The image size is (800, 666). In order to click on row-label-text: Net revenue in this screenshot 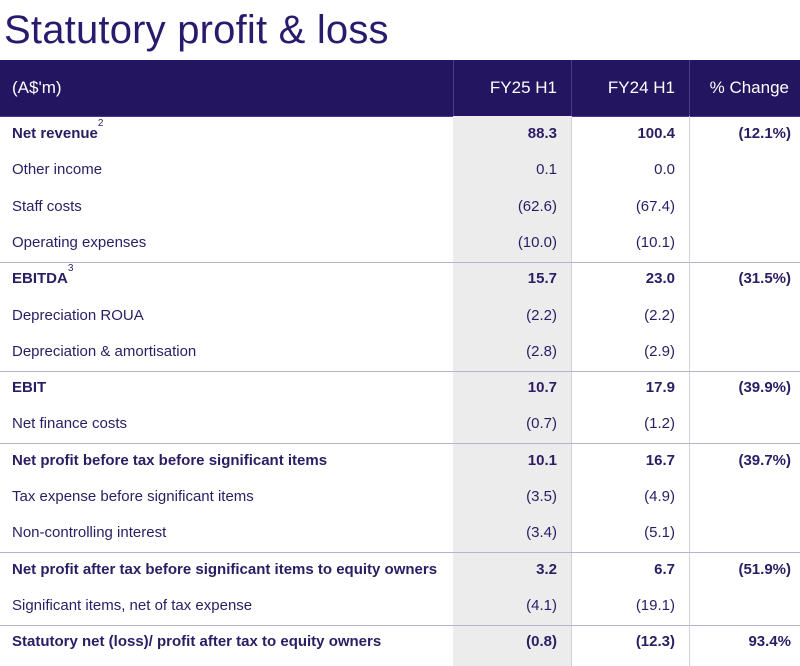, I will do `click(55, 133)`.